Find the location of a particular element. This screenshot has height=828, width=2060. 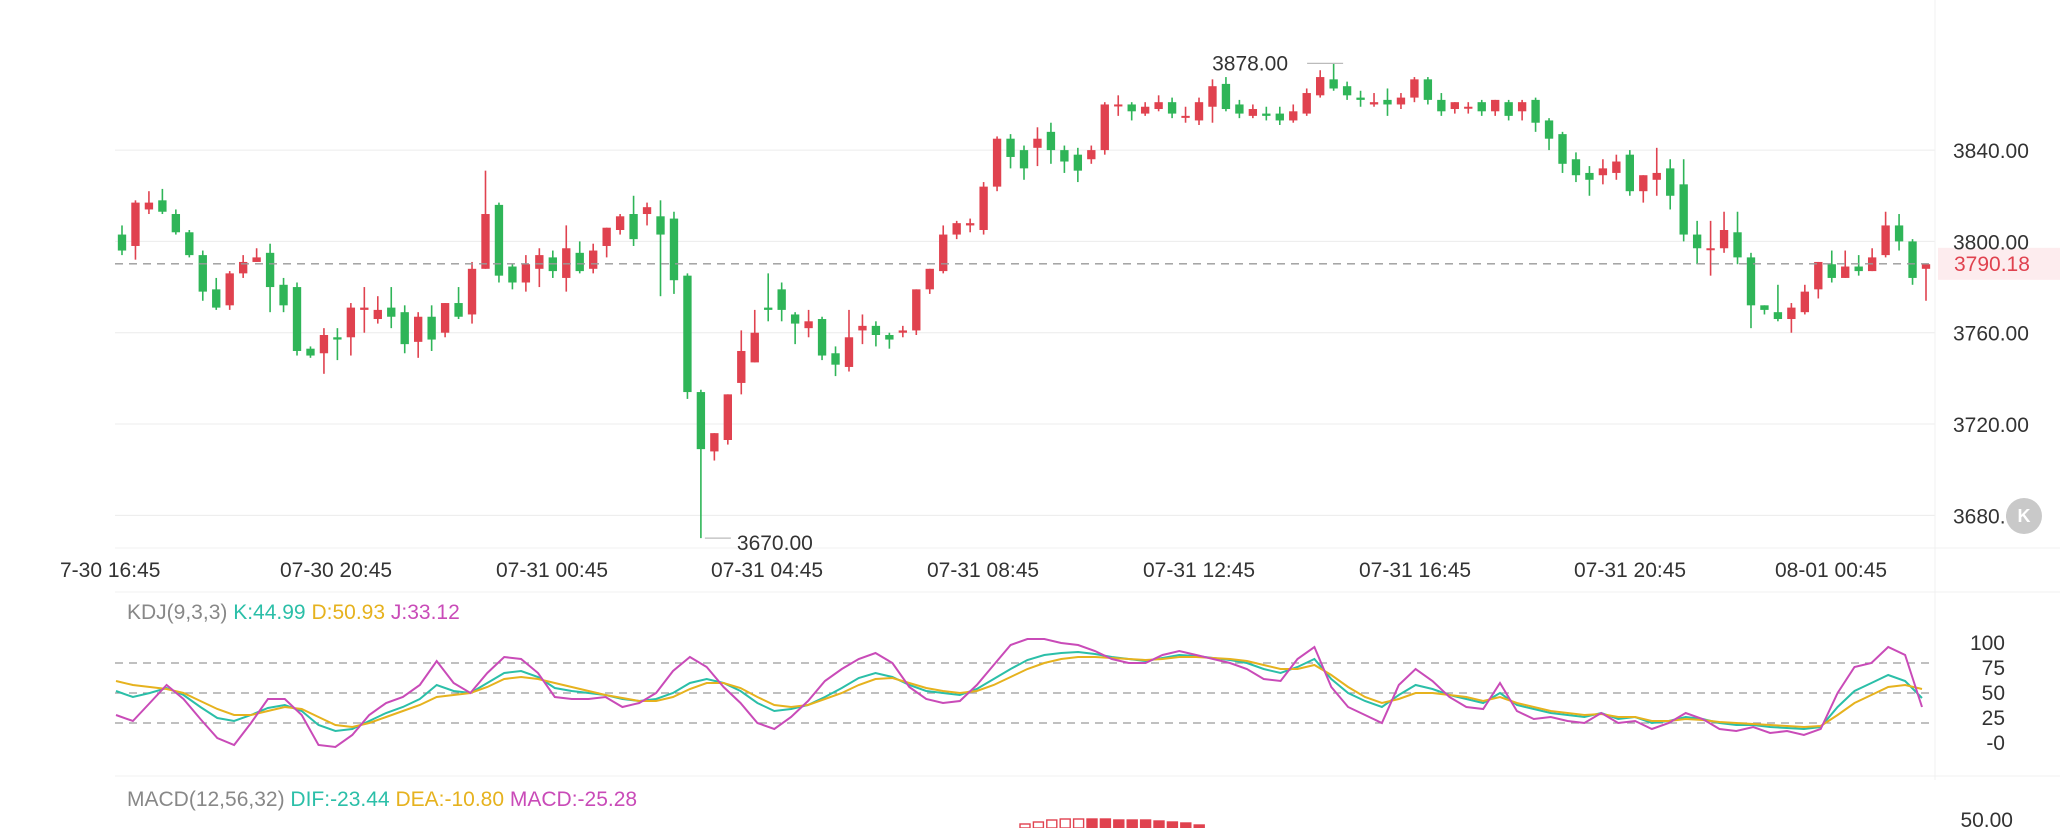

time-tick-label: 08-01 00:45 is located at coordinates (1831, 570).